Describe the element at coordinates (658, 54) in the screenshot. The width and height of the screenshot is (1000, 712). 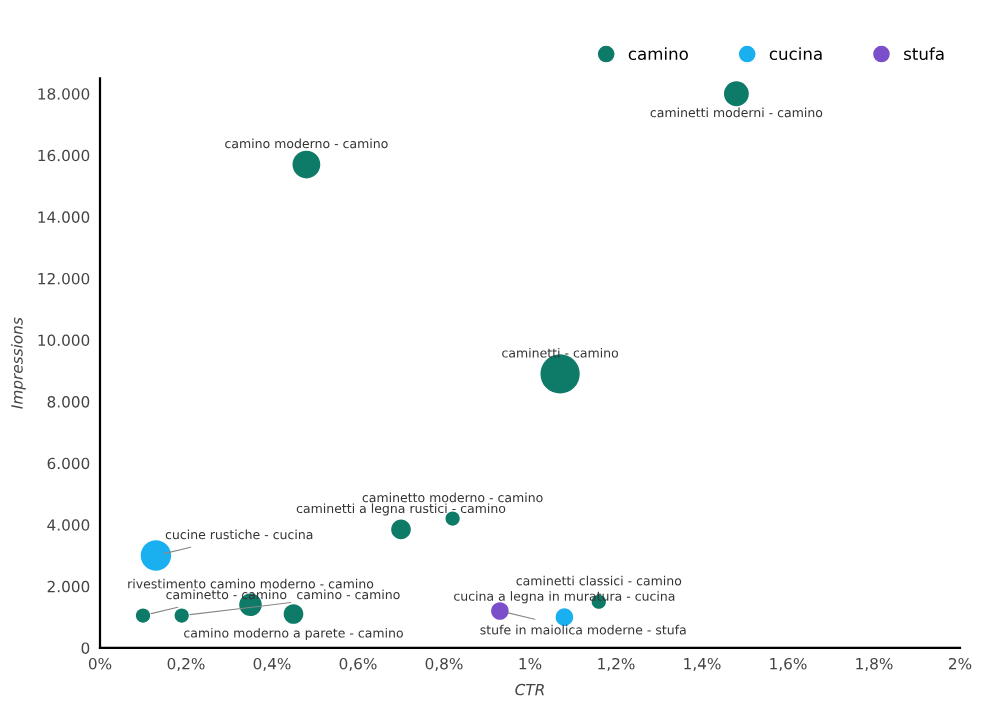
I see `legend-label: camino` at that location.